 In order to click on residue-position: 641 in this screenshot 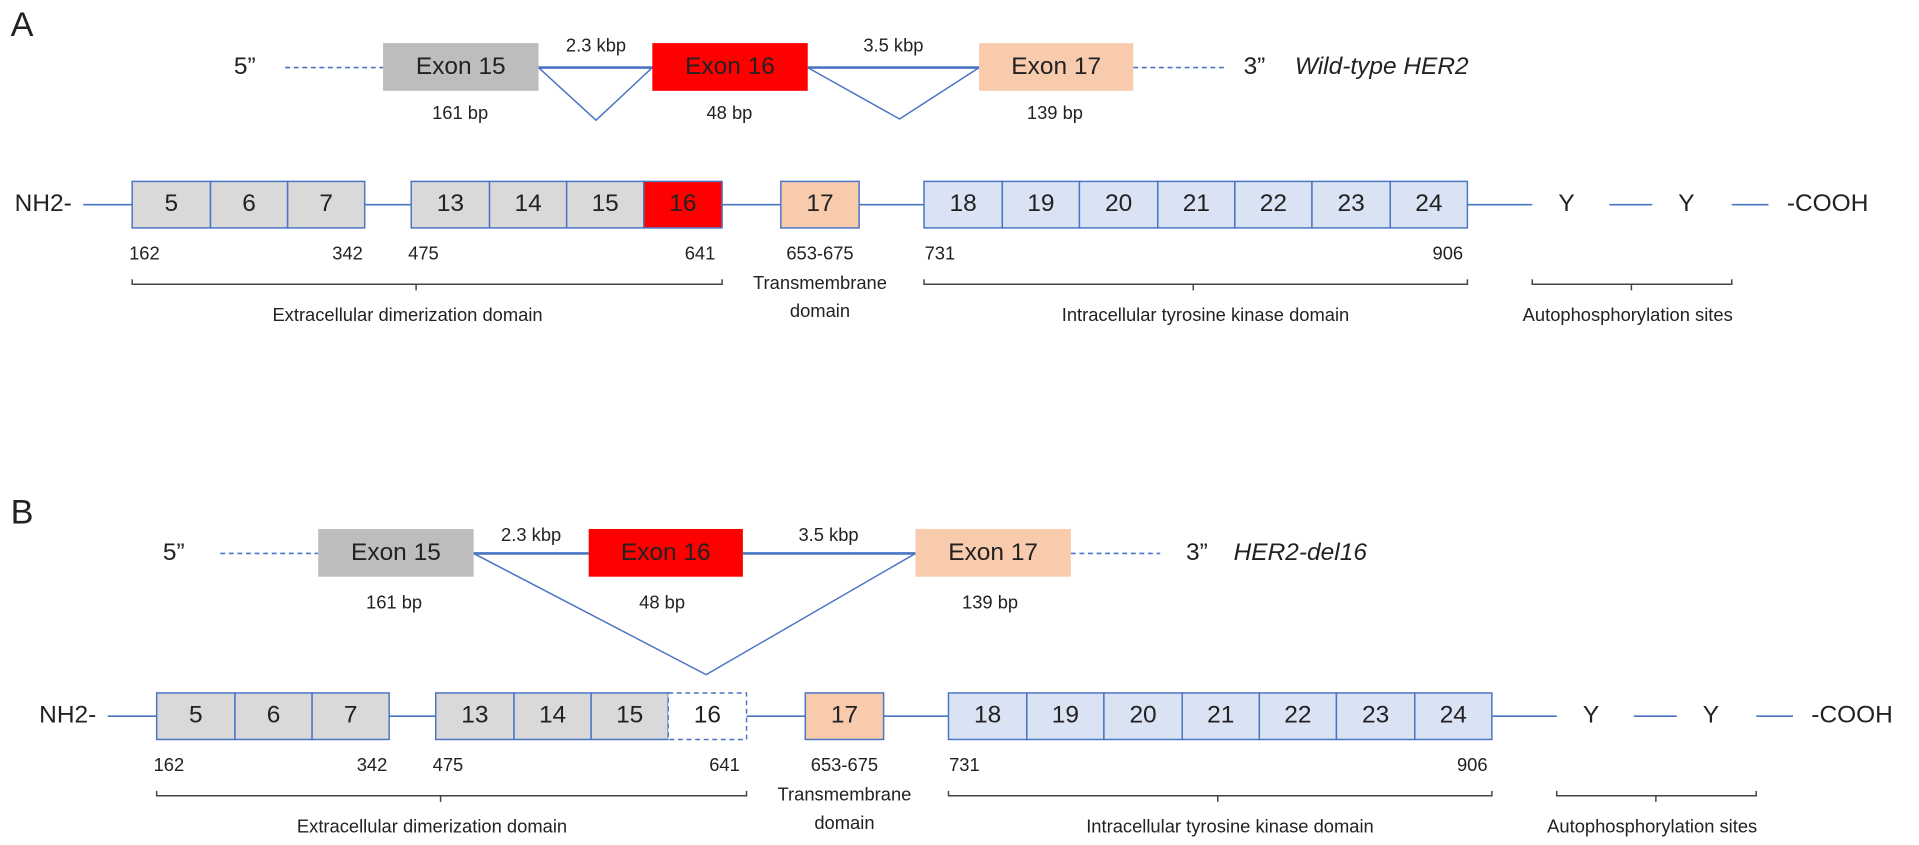, I will do `click(700, 253)`.